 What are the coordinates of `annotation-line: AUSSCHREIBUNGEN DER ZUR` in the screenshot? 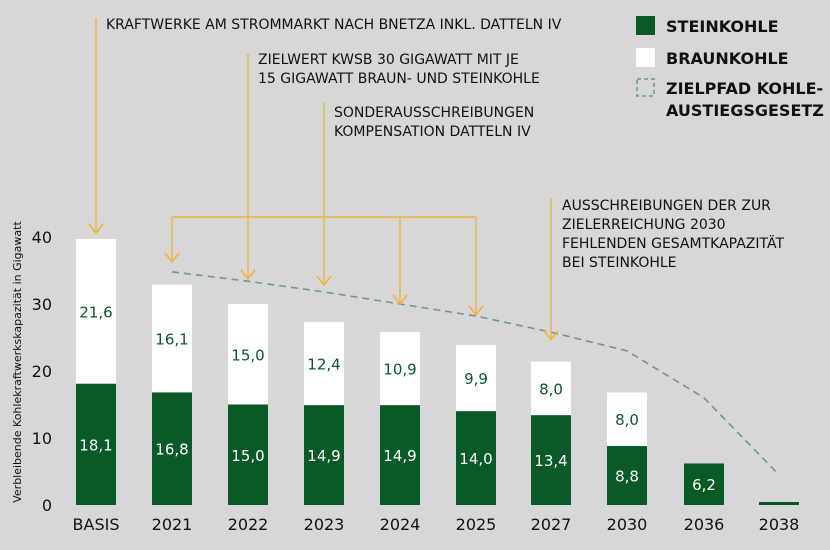 It's located at (666, 206).